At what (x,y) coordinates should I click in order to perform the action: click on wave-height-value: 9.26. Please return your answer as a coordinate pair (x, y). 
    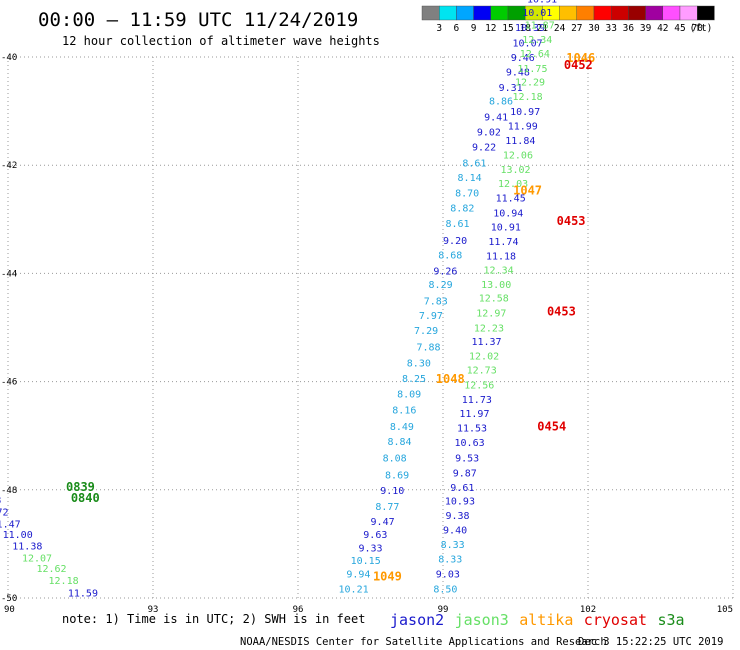
    Looking at the image, I should click on (445, 272).